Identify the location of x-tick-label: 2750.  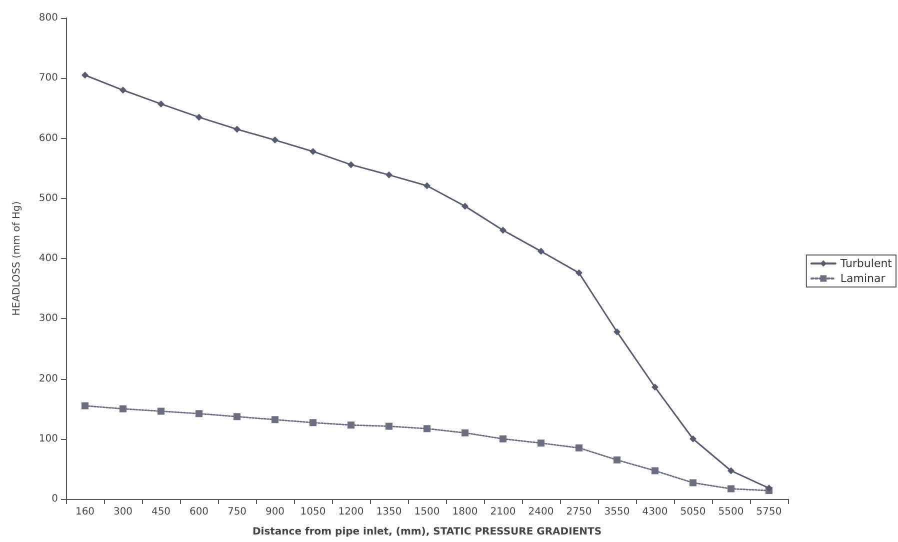
(579, 512).